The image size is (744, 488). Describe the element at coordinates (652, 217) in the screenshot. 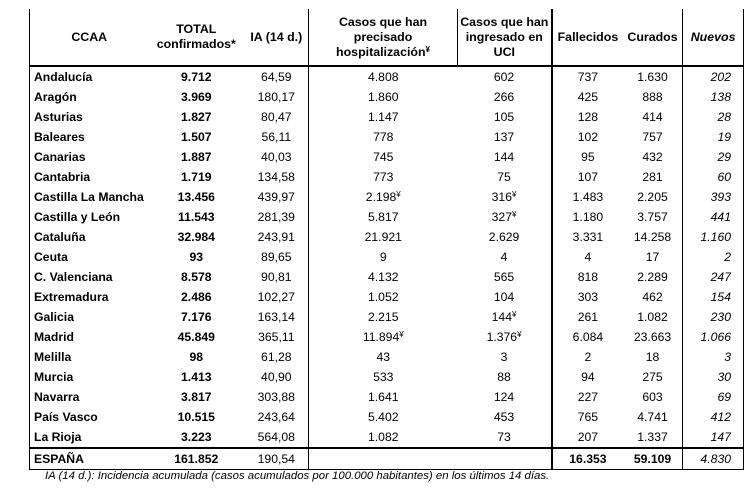

I see `curados-cell: 3.757` at that location.